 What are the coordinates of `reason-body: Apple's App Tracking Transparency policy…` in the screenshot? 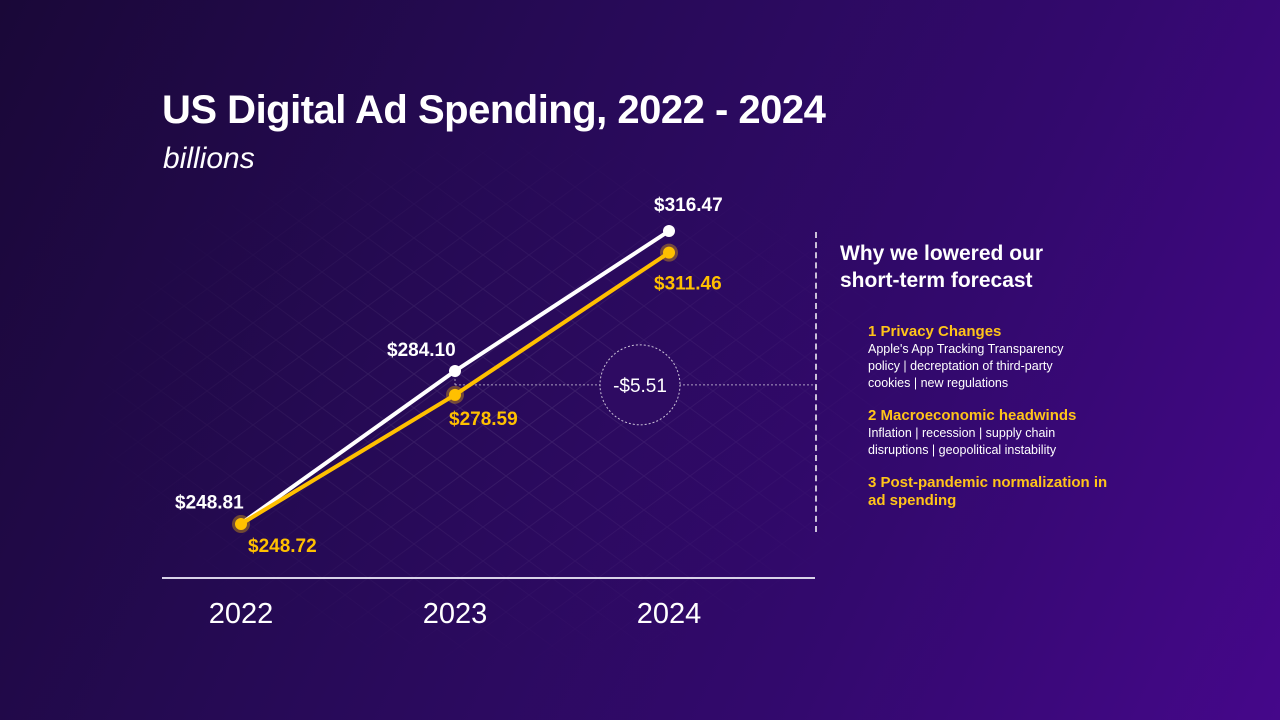 It's located at (966, 366).